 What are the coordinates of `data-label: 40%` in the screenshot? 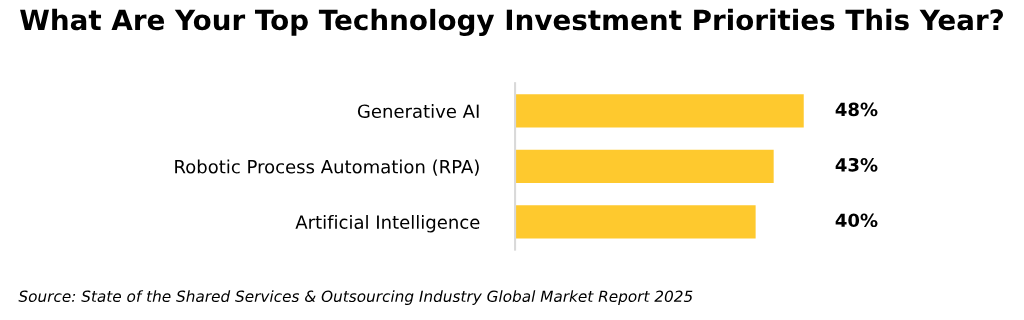 It's located at (856, 220).